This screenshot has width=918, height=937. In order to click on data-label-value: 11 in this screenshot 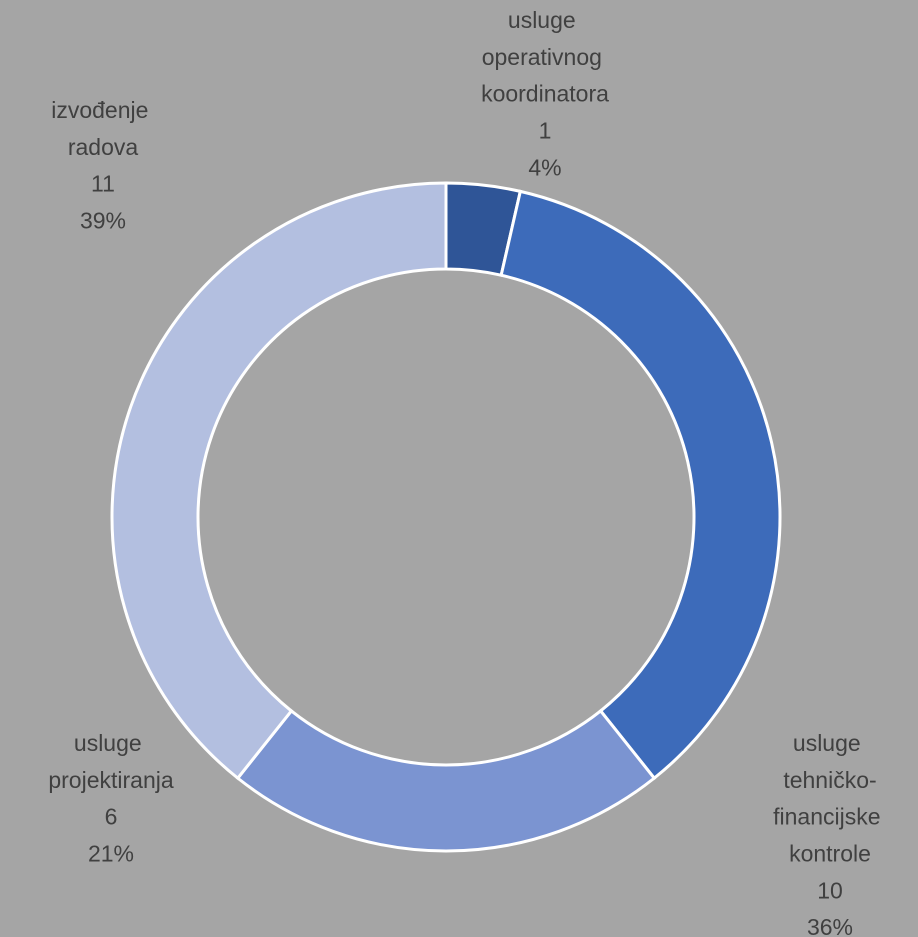, I will do `click(103, 184)`.